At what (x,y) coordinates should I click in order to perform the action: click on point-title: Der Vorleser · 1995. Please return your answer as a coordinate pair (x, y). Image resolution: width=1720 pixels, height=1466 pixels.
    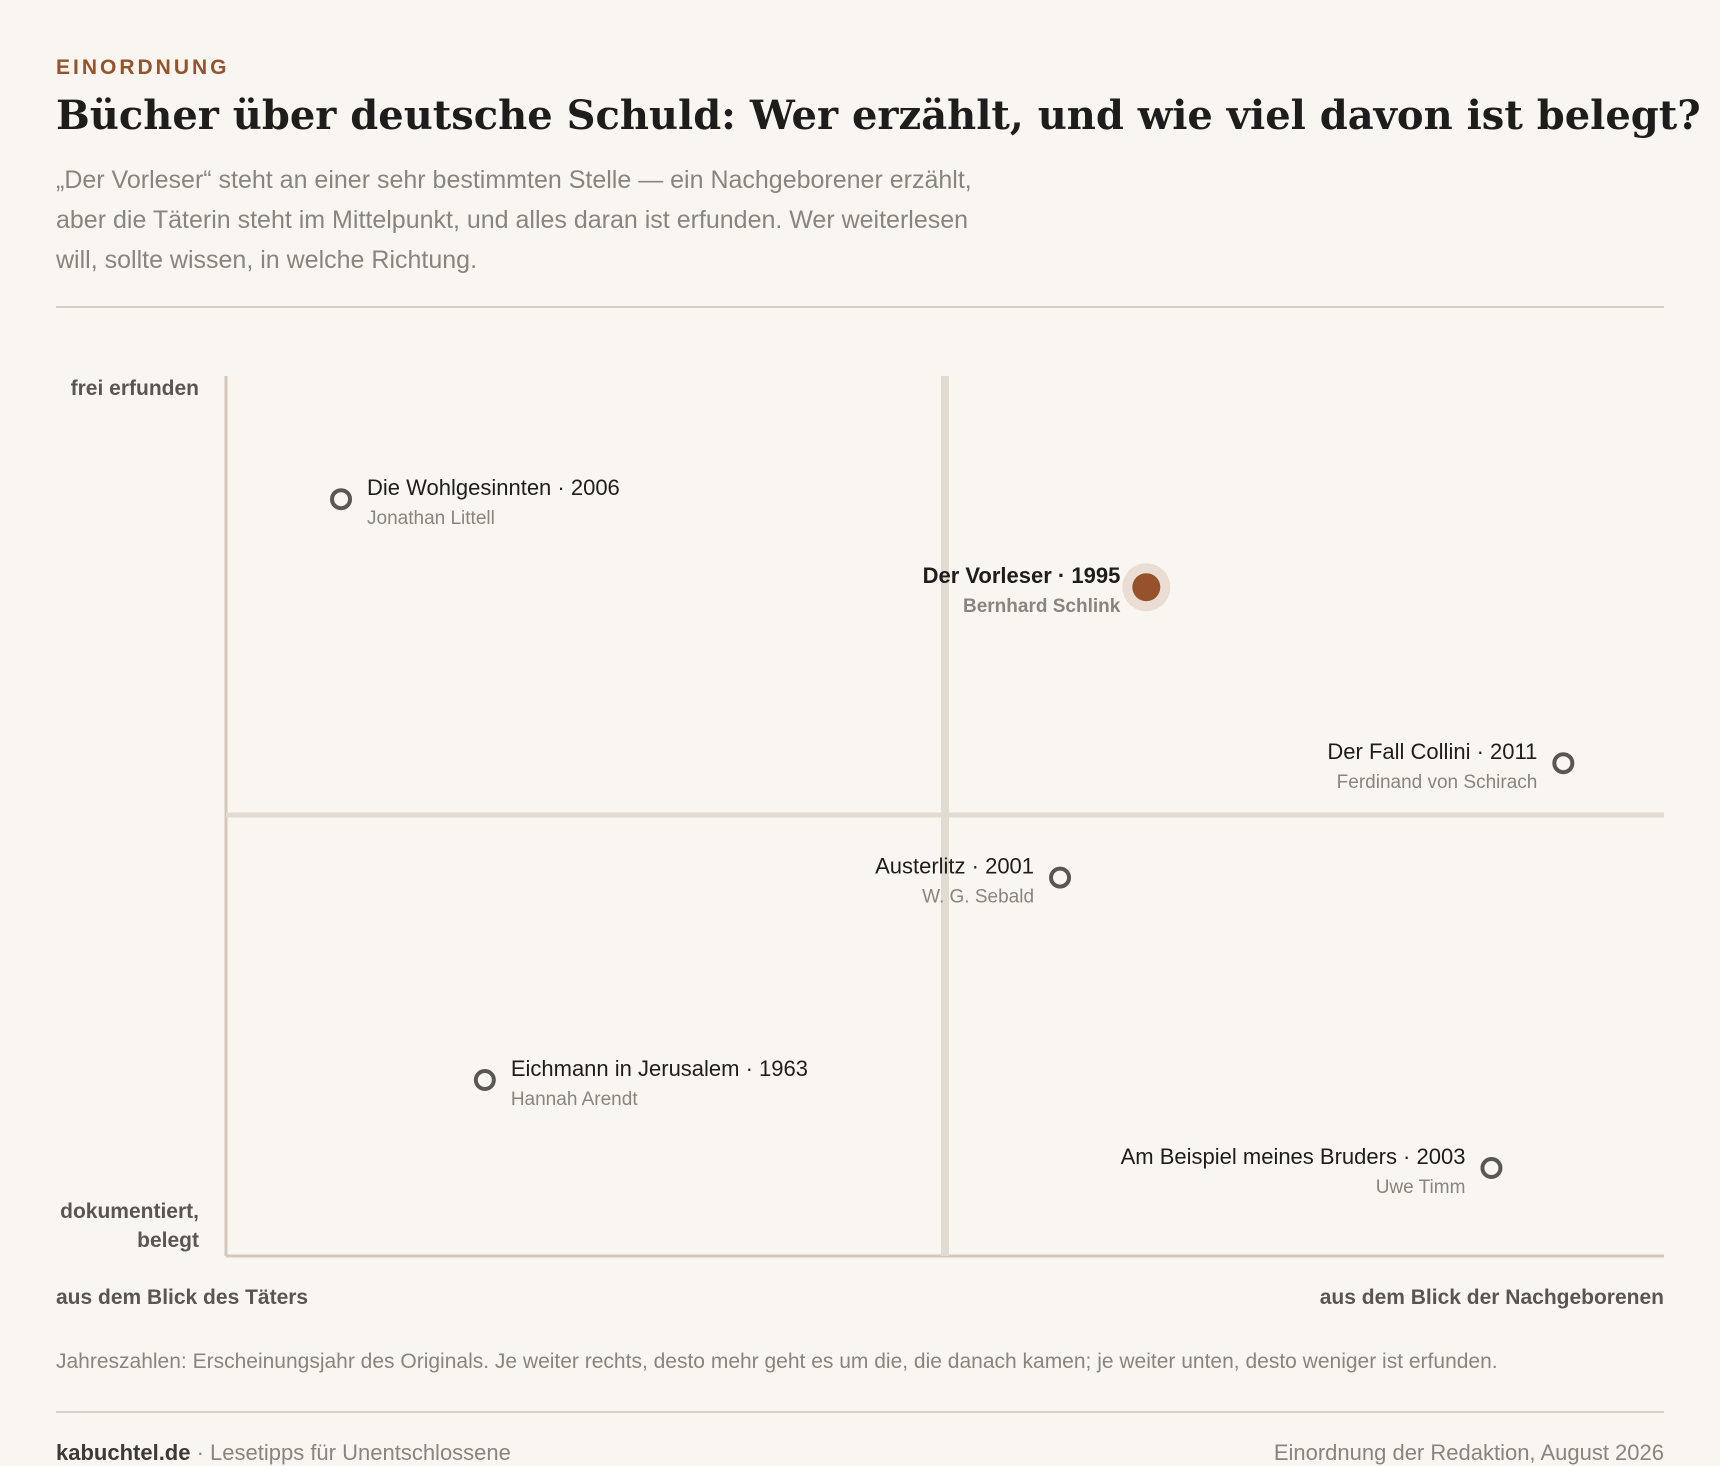
    Looking at the image, I should click on (1022, 575).